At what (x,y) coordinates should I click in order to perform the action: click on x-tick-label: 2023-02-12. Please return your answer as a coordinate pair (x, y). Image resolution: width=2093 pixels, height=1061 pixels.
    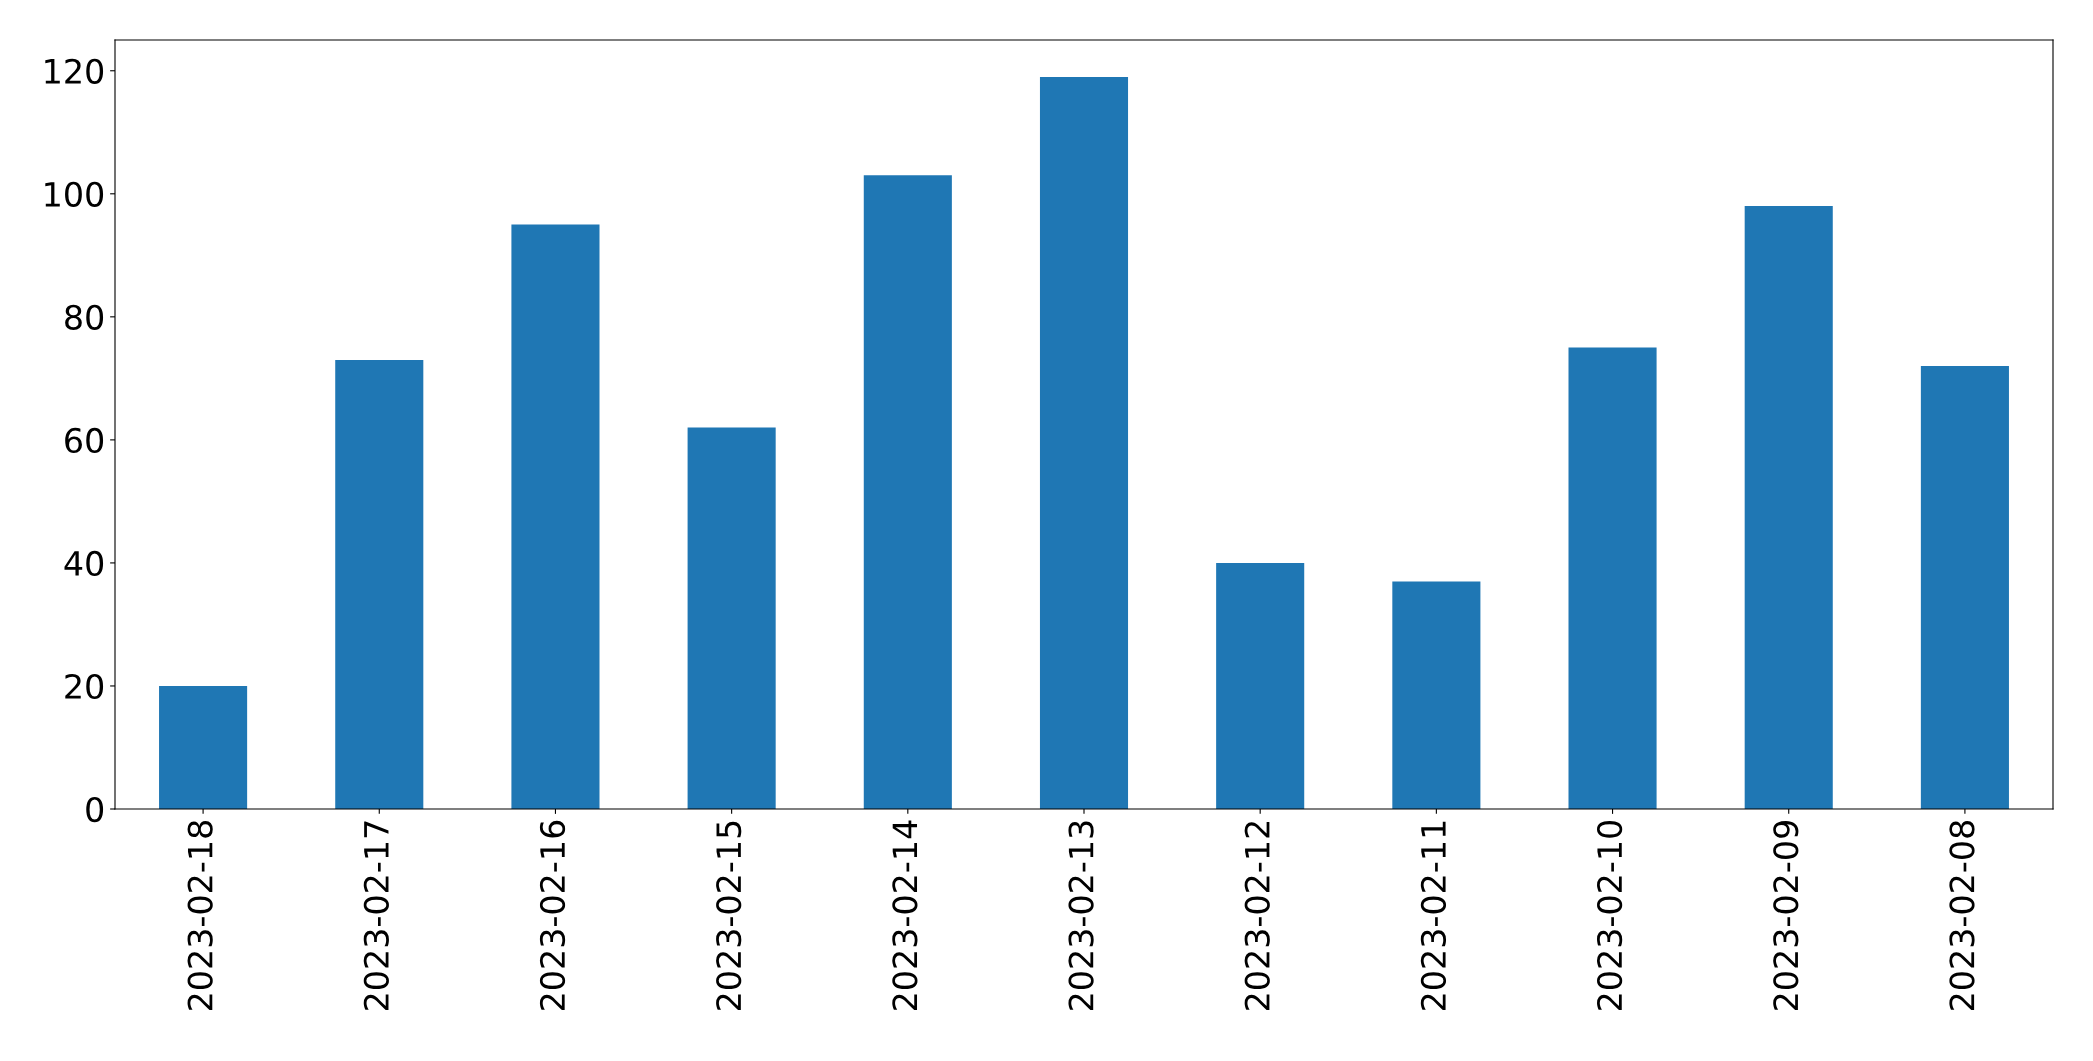
    Looking at the image, I should click on (1257, 916).